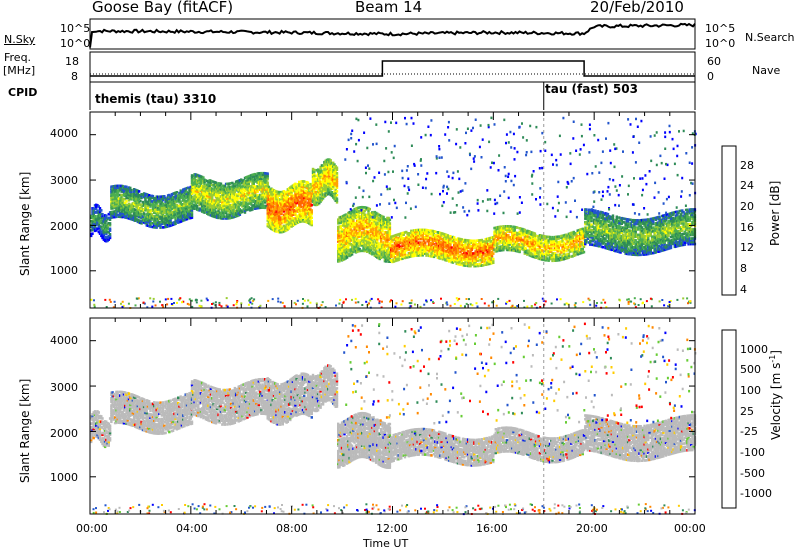  I want to click on cpid-left-text: themis (tau) 3310, so click(156, 99).